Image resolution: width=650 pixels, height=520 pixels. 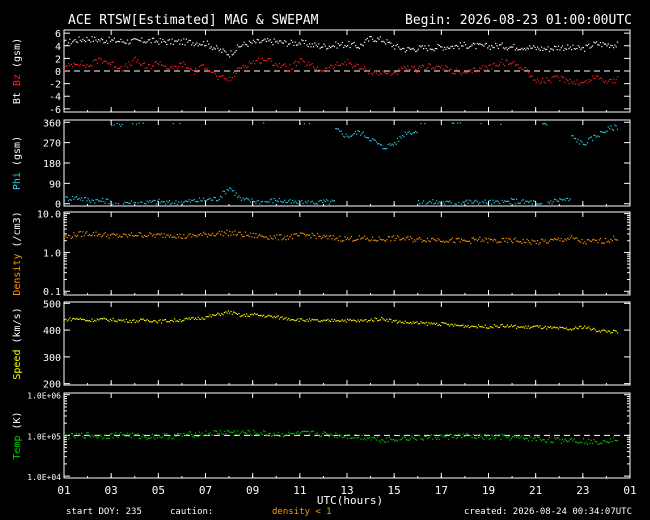 I want to click on start-doy: start DOY: 235, so click(x=104, y=512).